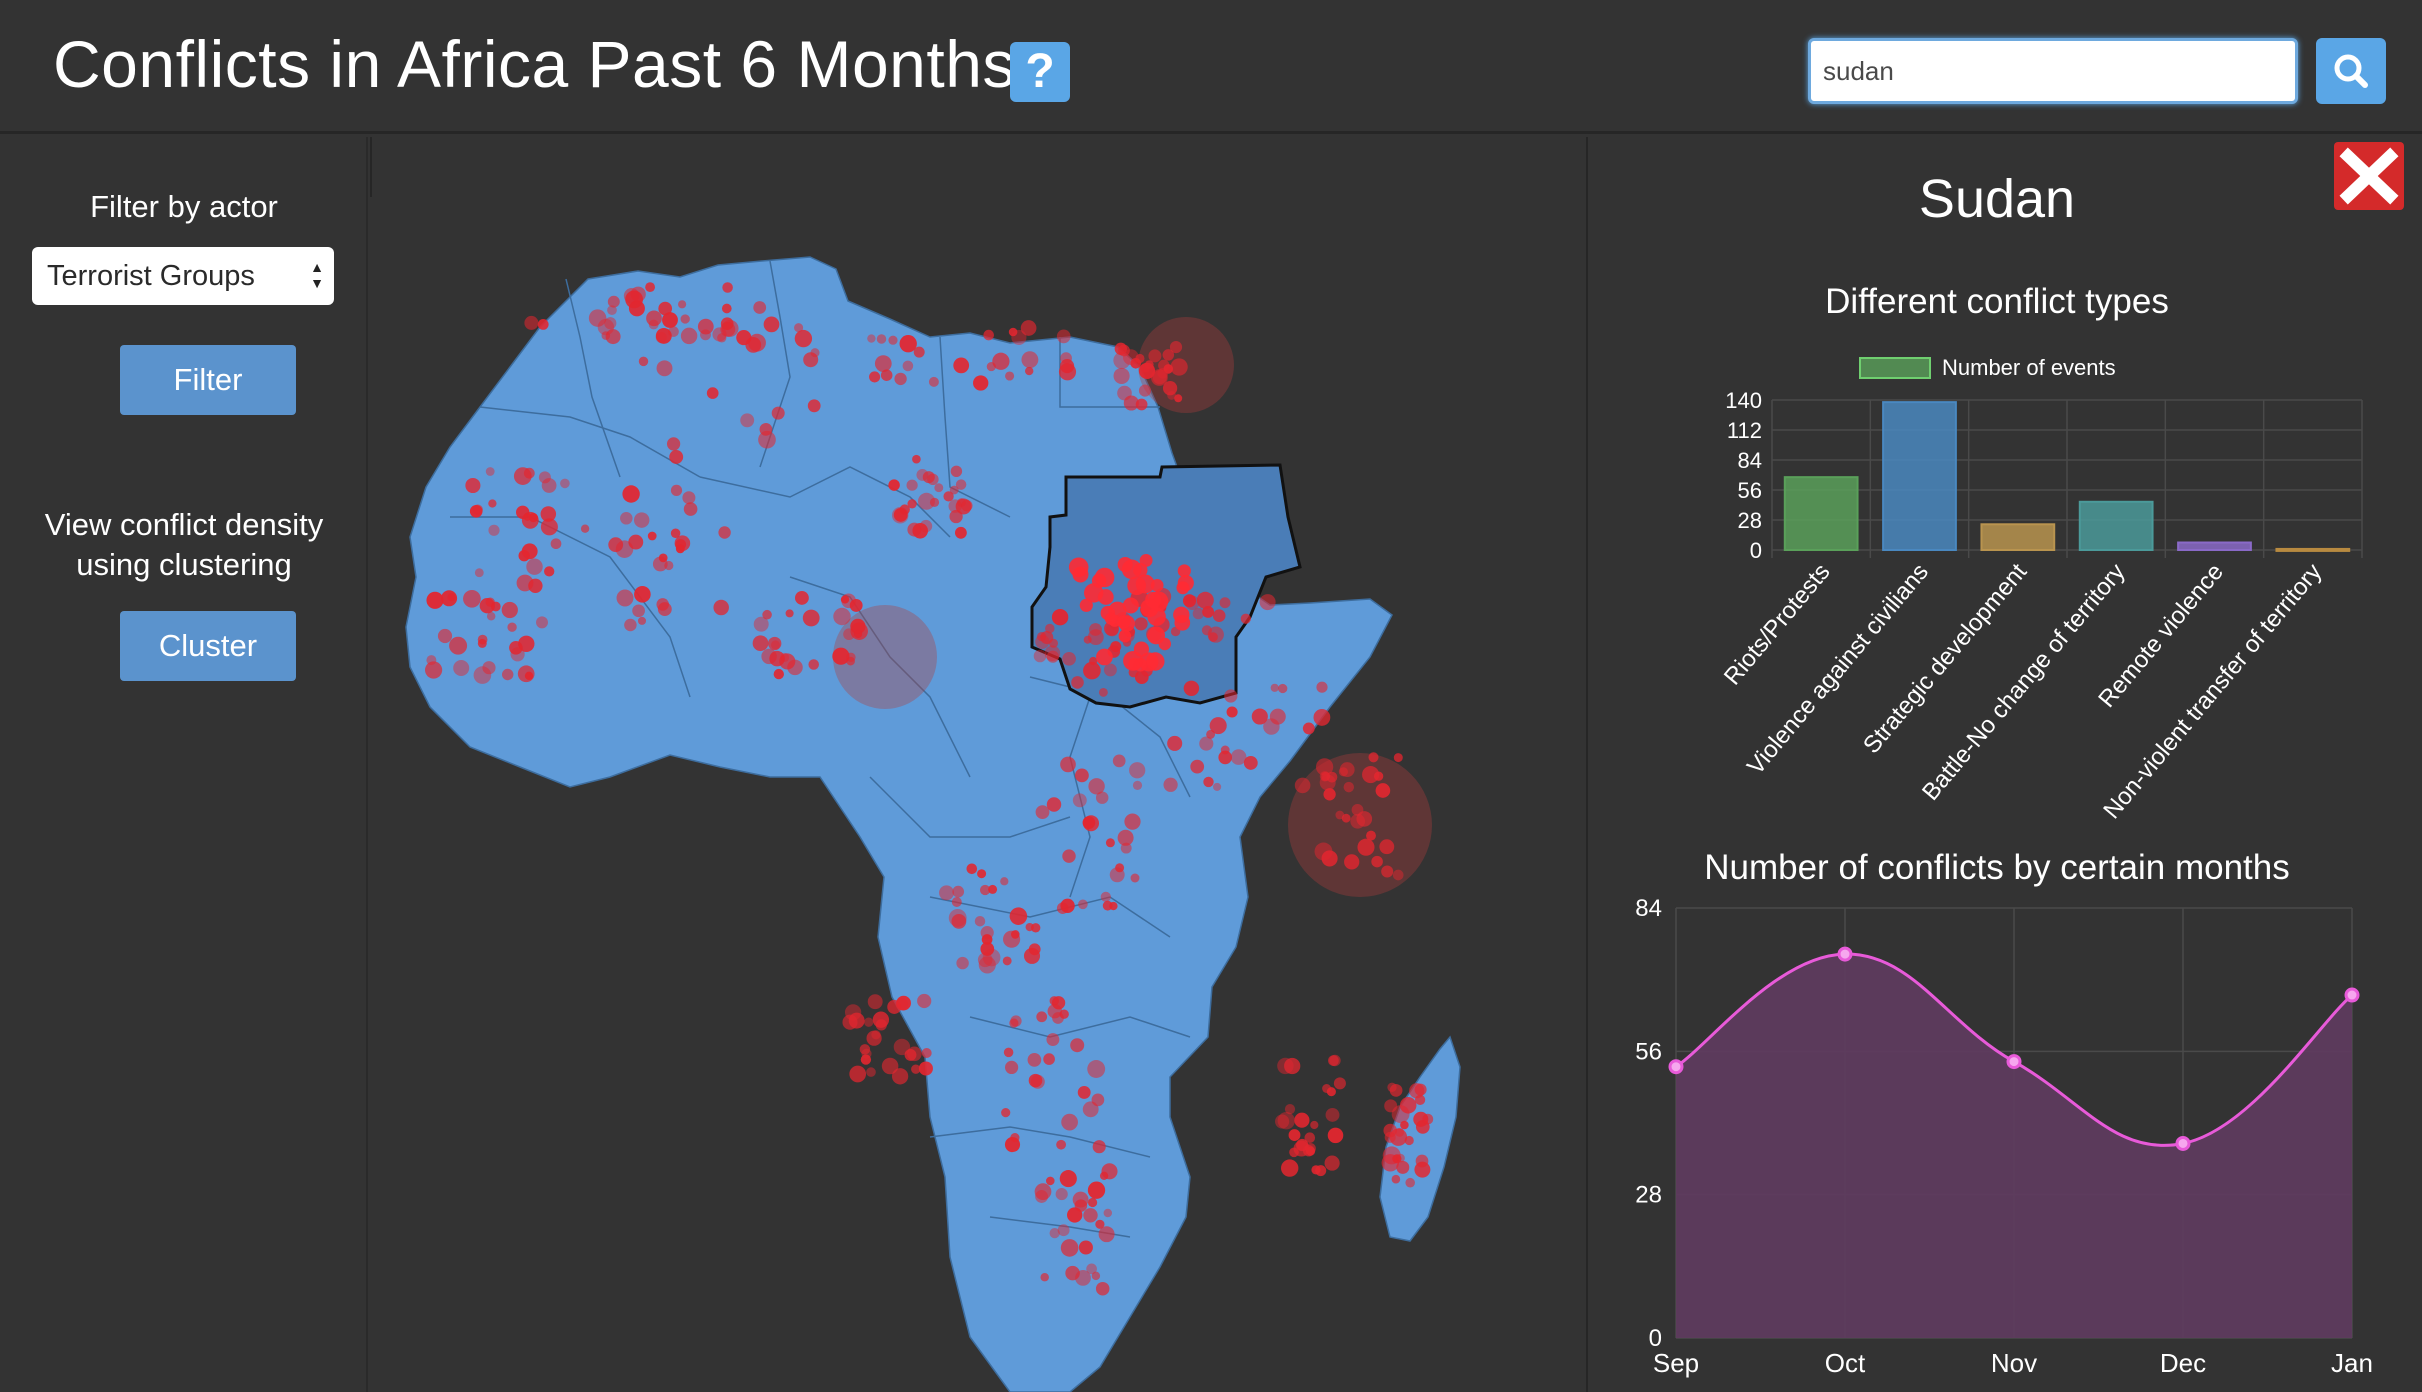 Image resolution: width=2422 pixels, height=1392 pixels. What do you see at coordinates (317, 275) in the screenshot?
I see `select-arrows-icon: ▲ ▼` at bounding box center [317, 275].